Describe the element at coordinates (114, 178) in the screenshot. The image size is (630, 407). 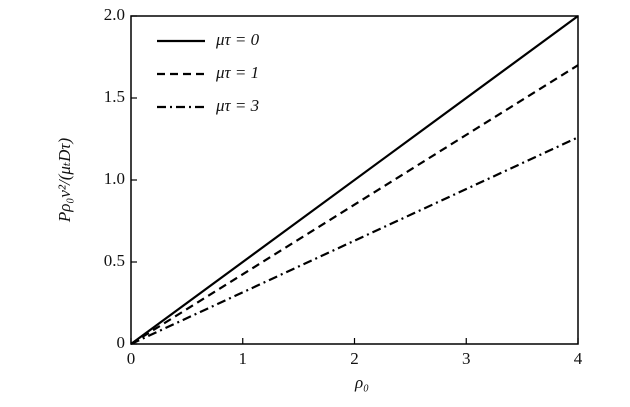
I see `y-tick-label: 1.0` at that location.